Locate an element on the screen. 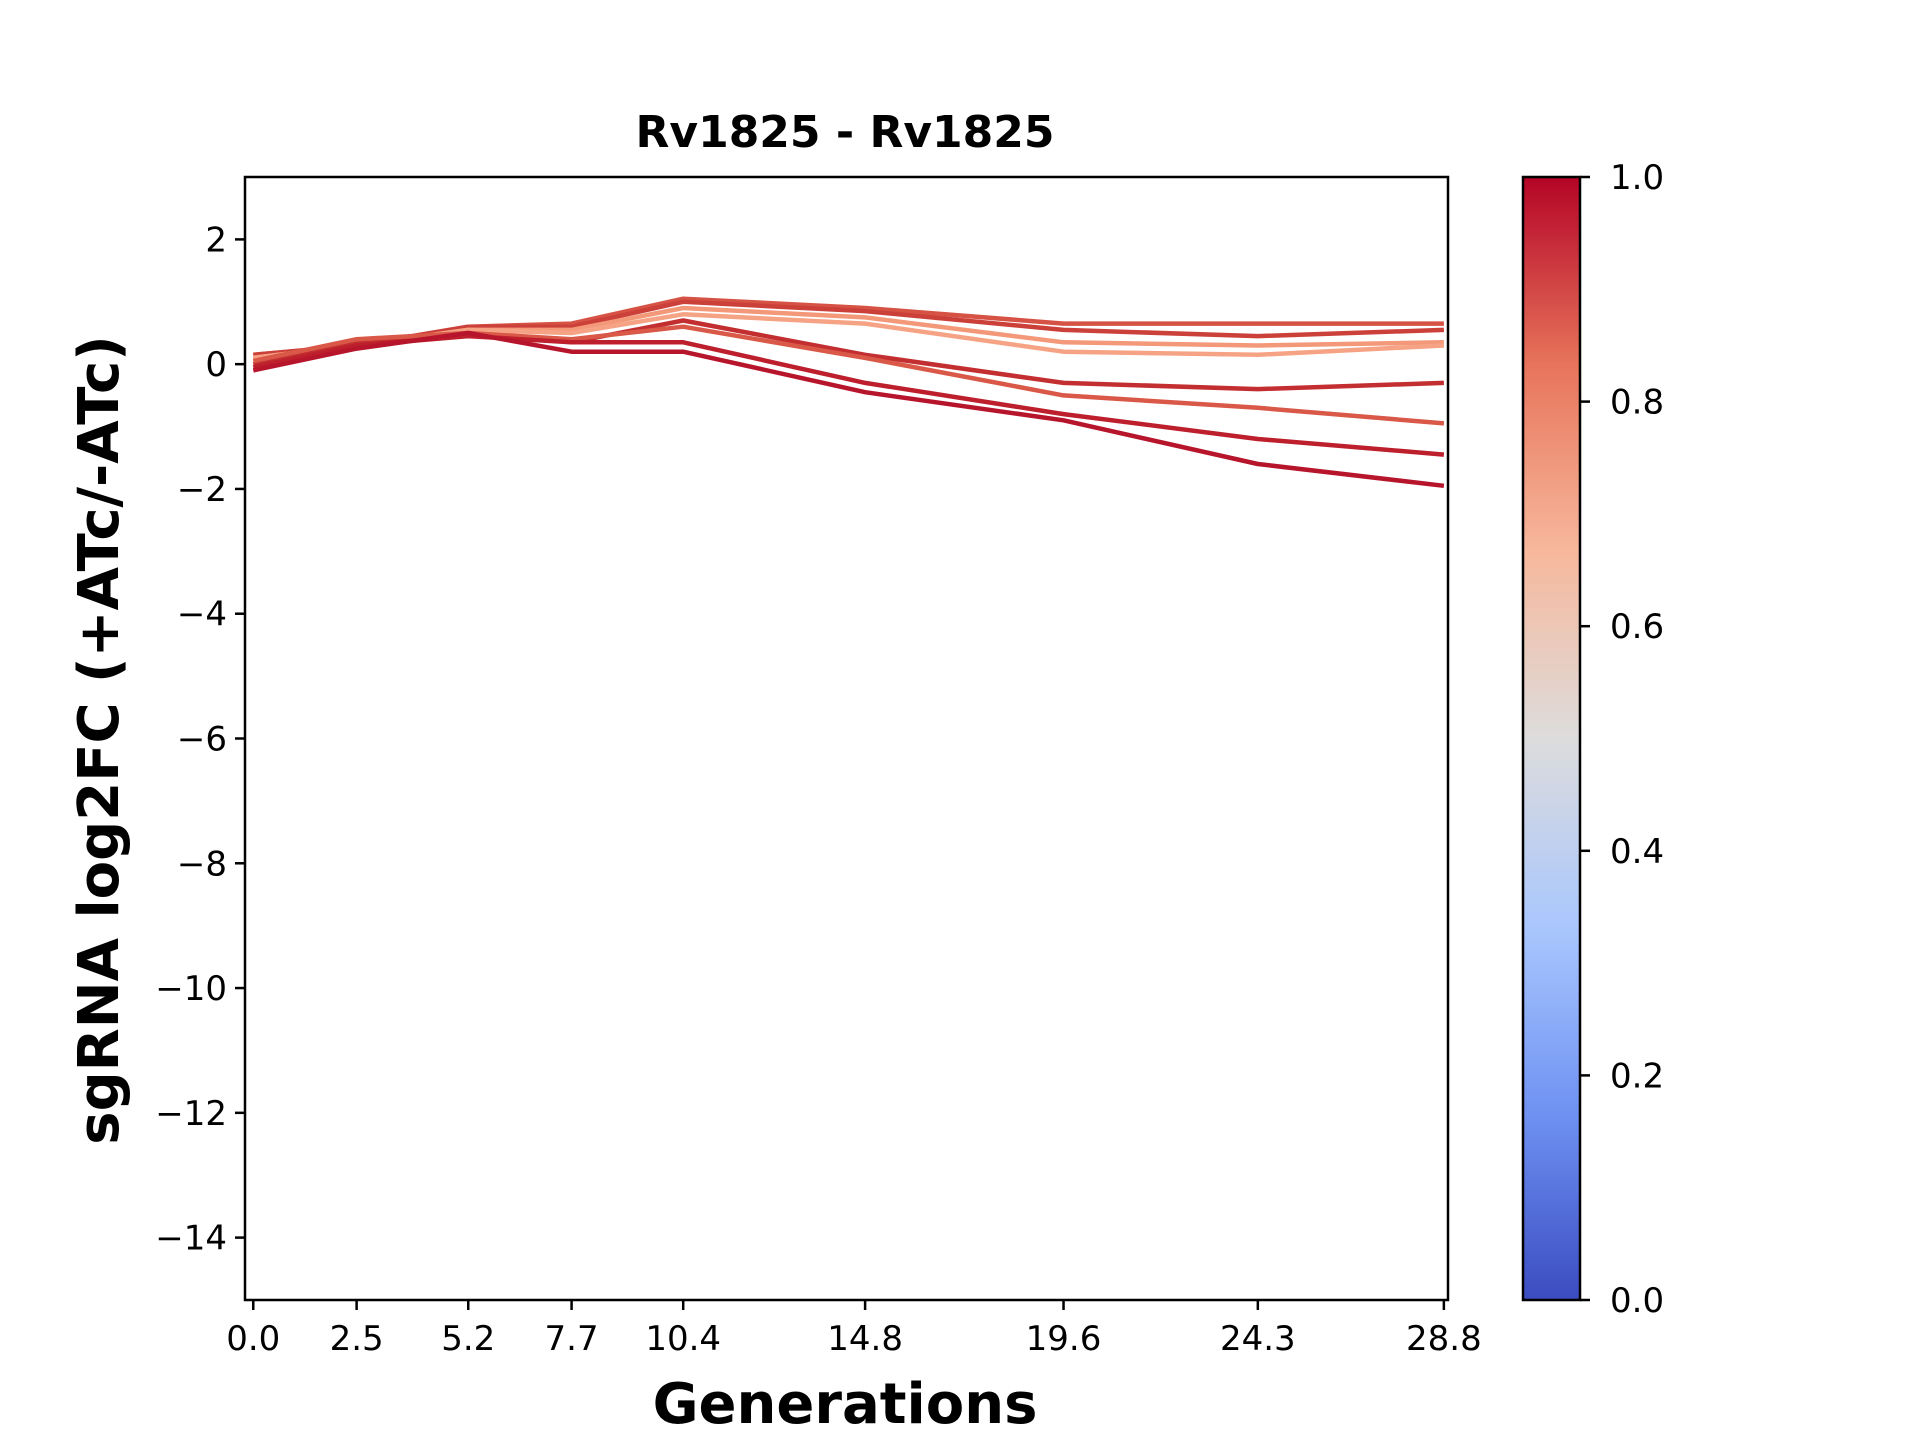  y-tick-label: −8 is located at coordinates (202, 864).